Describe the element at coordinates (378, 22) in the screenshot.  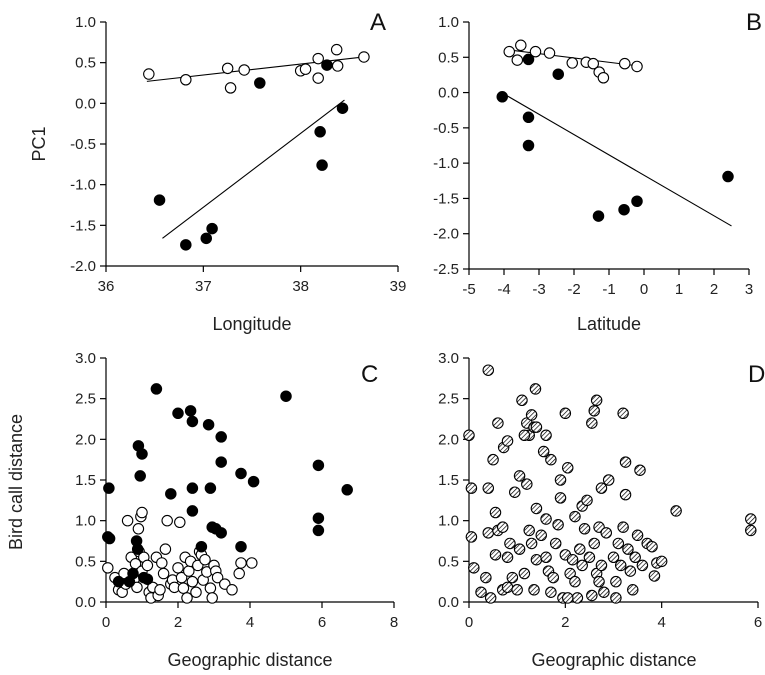
I see `panel-letter-a: A` at that location.